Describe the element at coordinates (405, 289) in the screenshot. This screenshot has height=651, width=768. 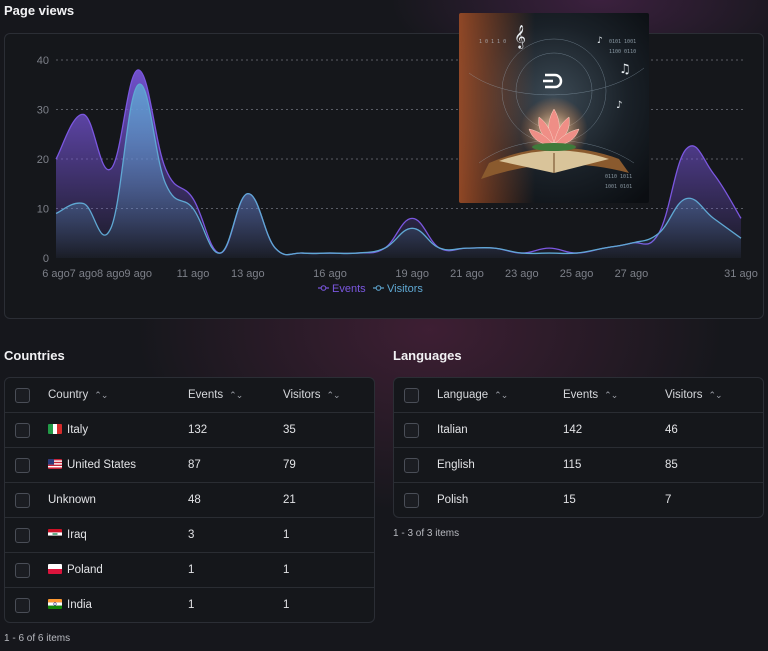
I see `svg-text: Visitors` at that location.